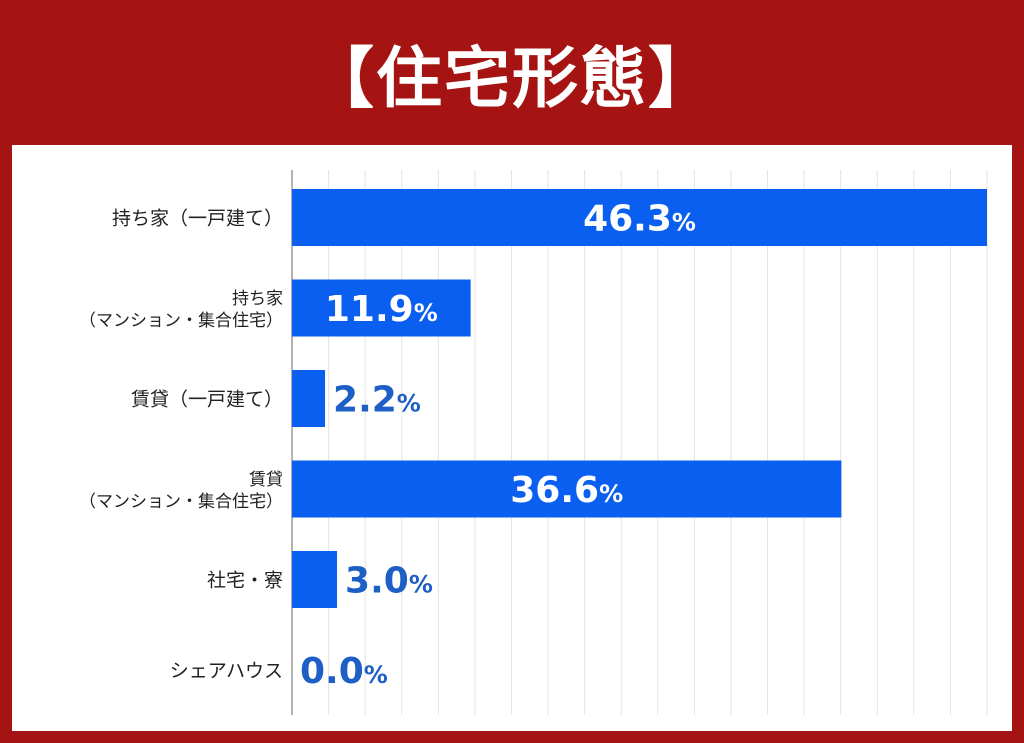  What do you see at coordinates (344, 671) in the screenshot?
I see `value-label: 0.0%` at bounding box center [344, 671].